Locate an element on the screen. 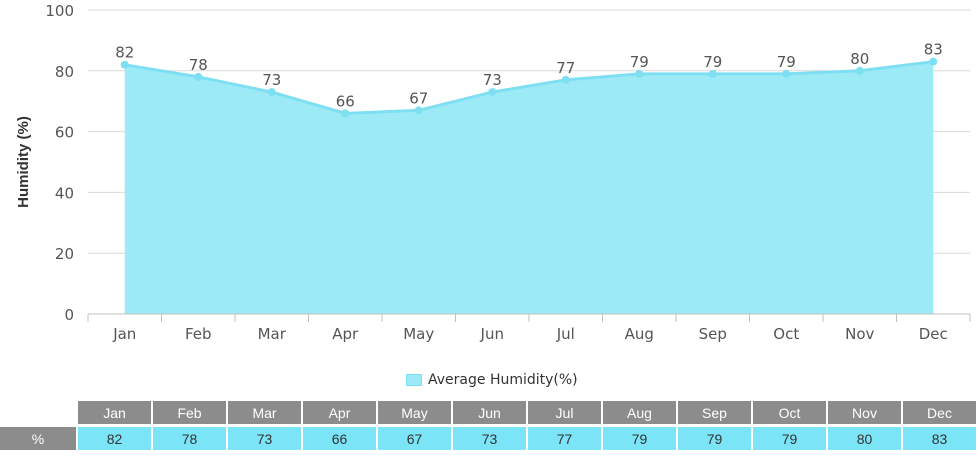 The width and height of the screenshot is (980, 460). data-label: 77 is located at coordinates (565, 68).